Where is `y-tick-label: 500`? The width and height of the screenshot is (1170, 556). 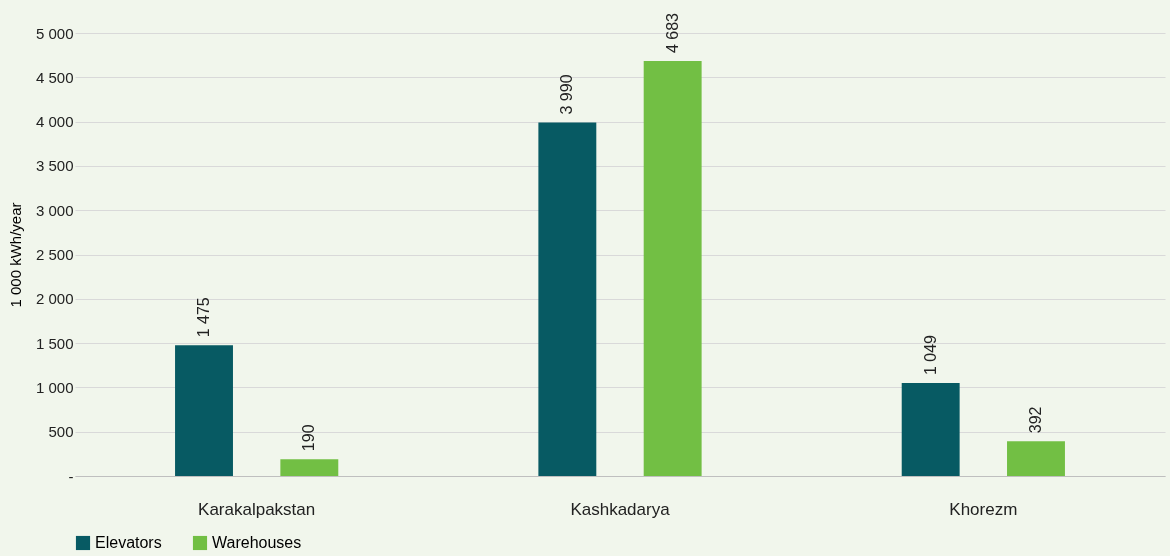 y-tick-label: 500 is located at coordinates (61, 432).